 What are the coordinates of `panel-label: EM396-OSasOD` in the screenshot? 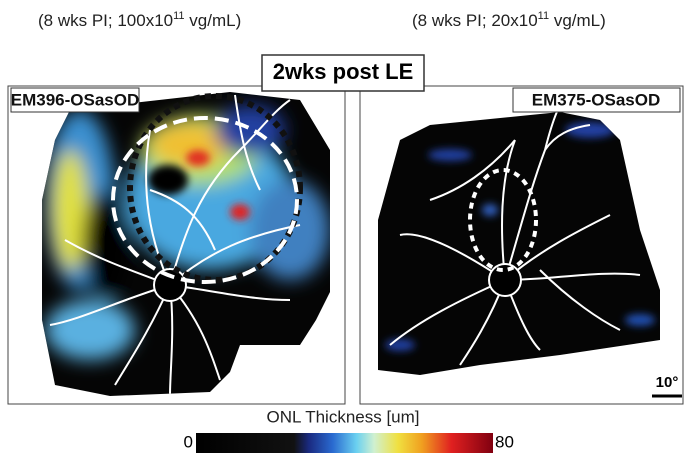 It's located at (75, 99).